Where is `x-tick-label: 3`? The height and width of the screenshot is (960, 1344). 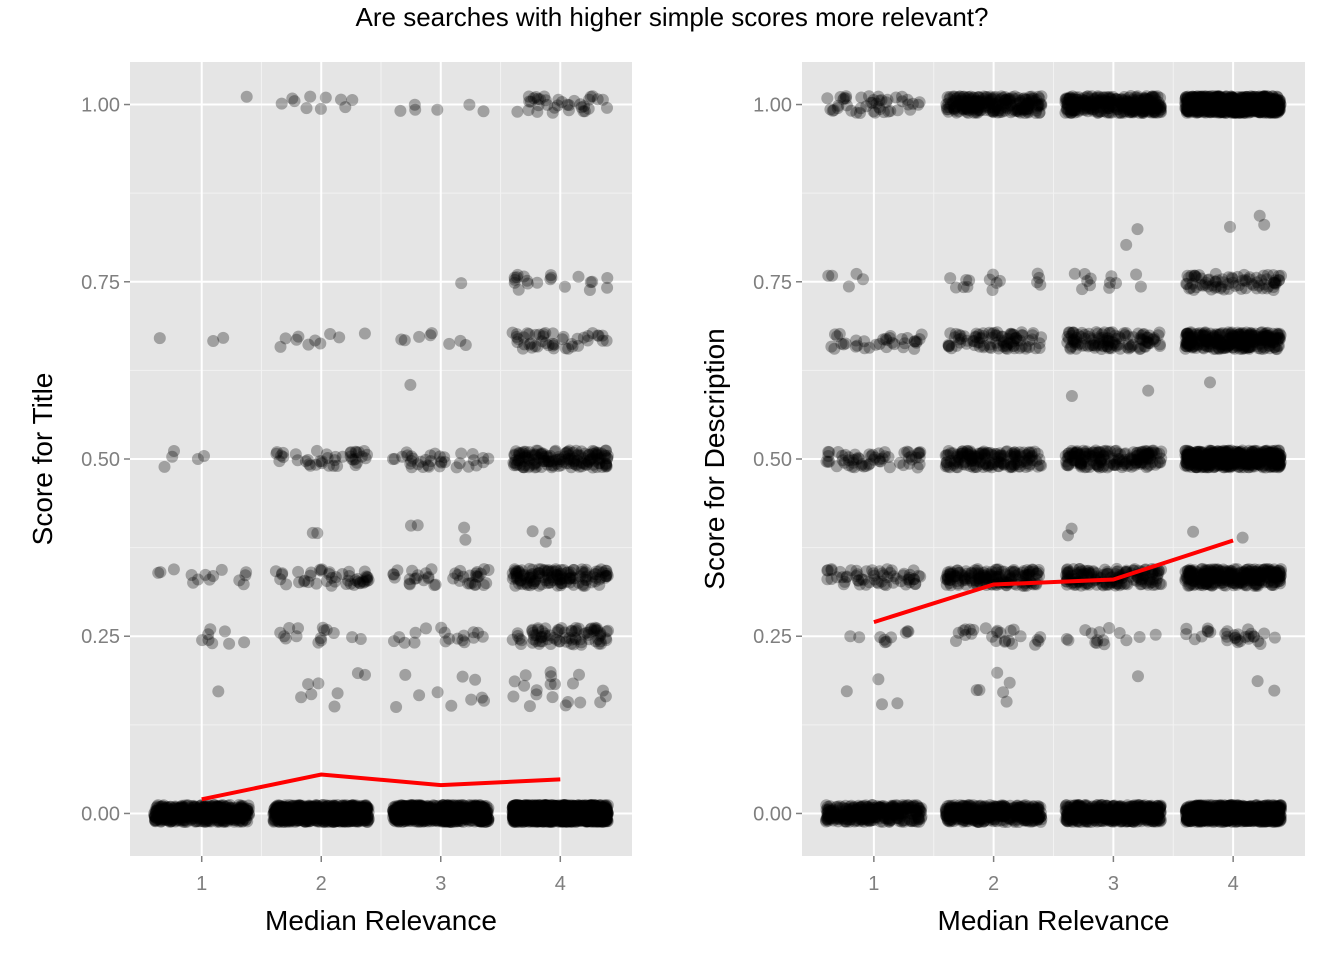
x-tick-label: 3 is located at coordinates (440, 884).